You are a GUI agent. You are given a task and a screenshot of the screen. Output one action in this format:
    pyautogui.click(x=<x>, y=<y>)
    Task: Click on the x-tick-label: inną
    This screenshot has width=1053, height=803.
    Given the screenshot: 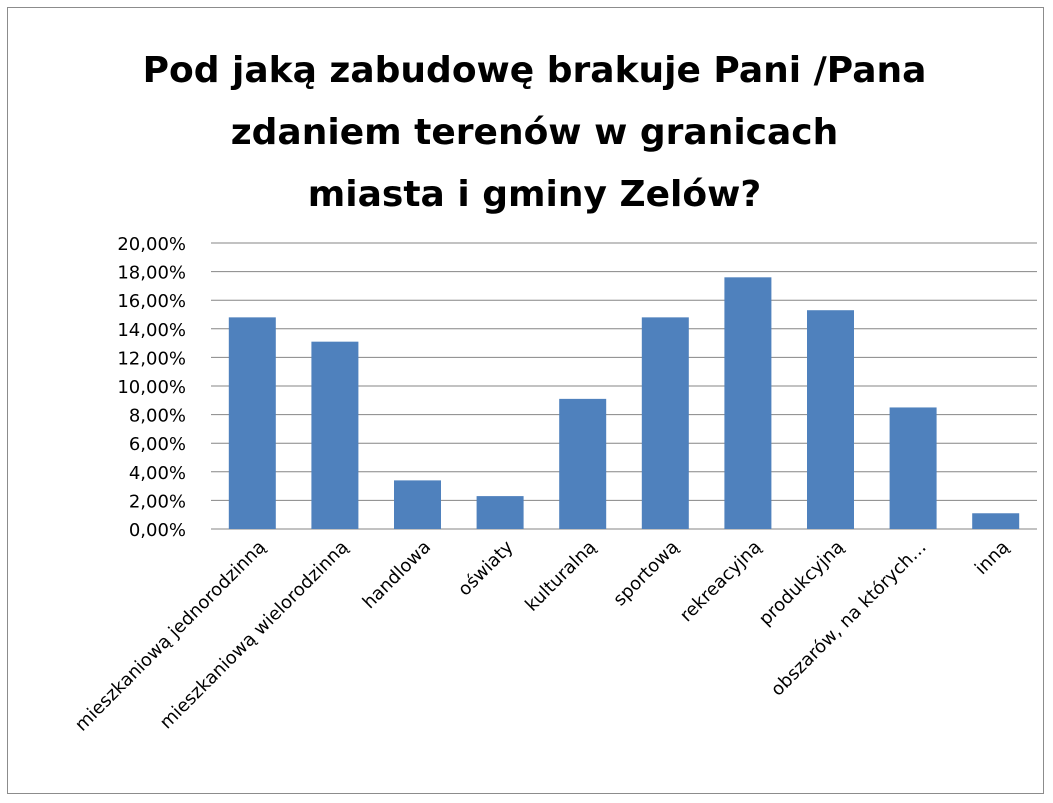 What is the action you would take?
    pyautogui.click(x=992, y=558)
    